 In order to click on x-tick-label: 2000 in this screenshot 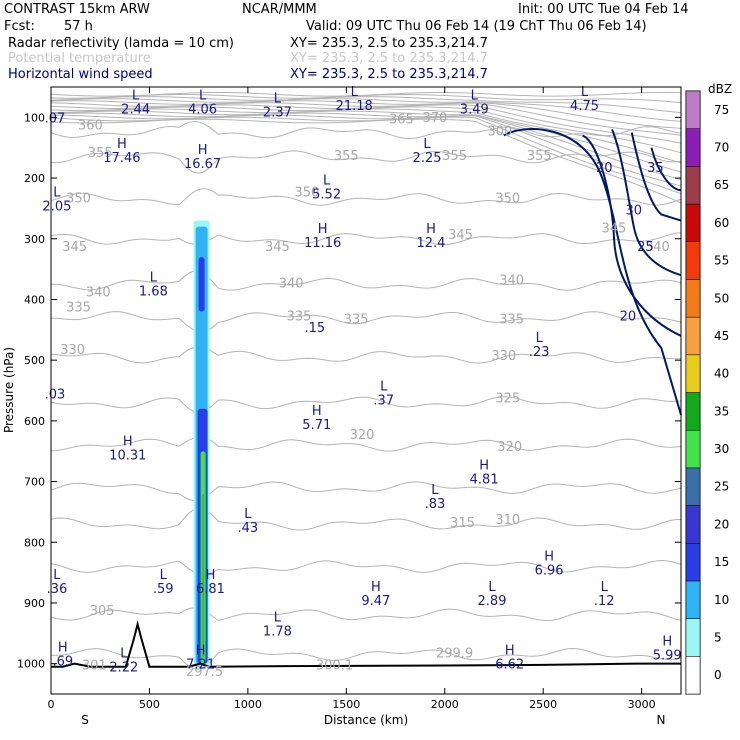, I will do `click(445, 704)`.